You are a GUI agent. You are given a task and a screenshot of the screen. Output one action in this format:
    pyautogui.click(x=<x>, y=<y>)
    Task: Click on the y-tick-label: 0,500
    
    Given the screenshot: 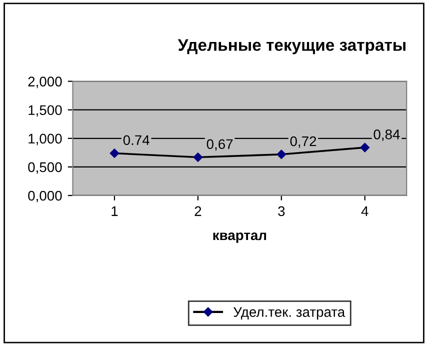 What is the action you would take?
    pyautogui.click(x=45, y=168)
    